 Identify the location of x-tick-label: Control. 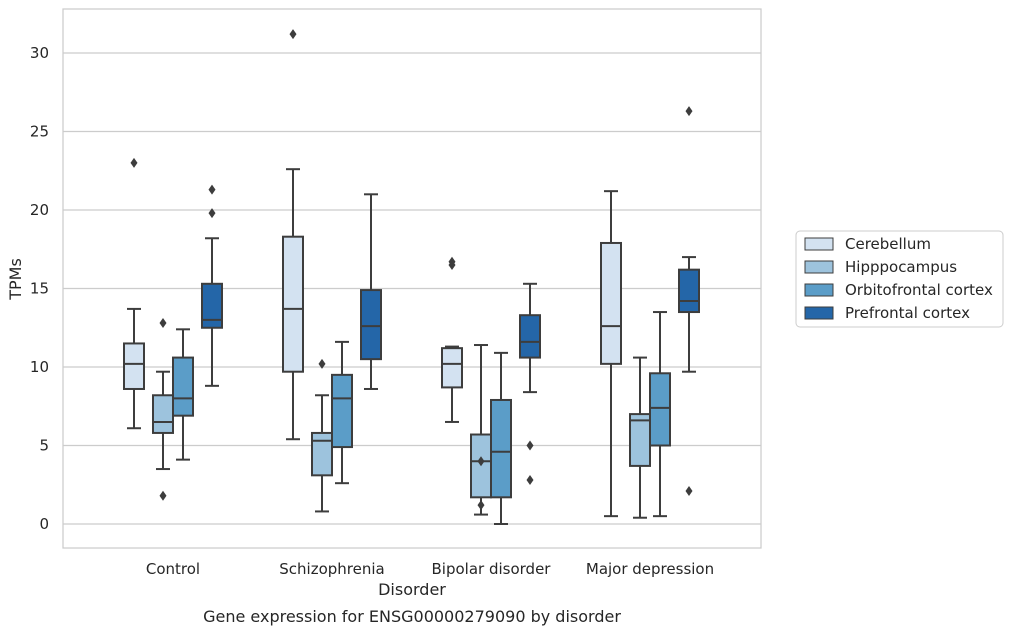
(173, 569).